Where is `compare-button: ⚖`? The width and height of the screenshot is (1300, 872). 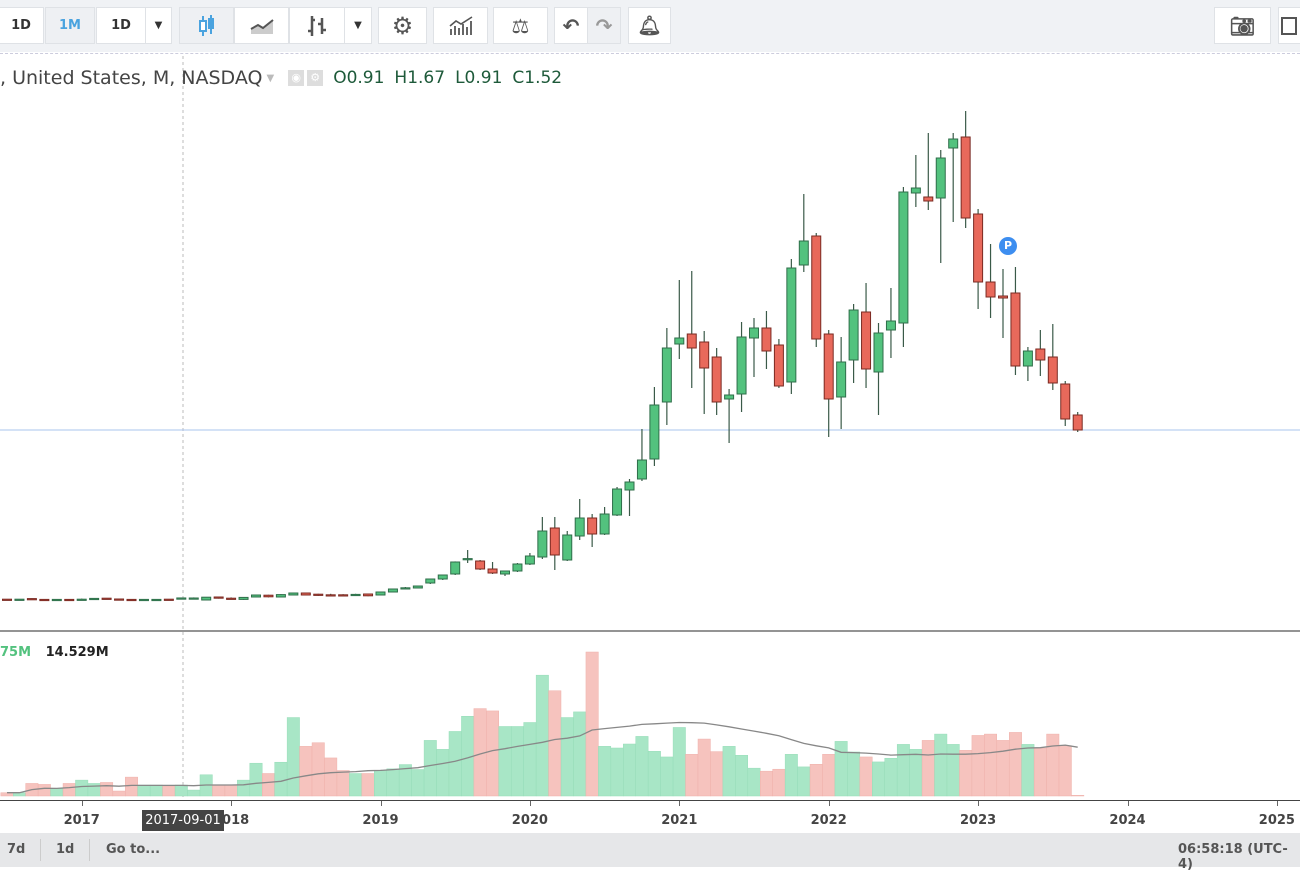
compare-button: ⚖ is located at coordinates (520, 25).